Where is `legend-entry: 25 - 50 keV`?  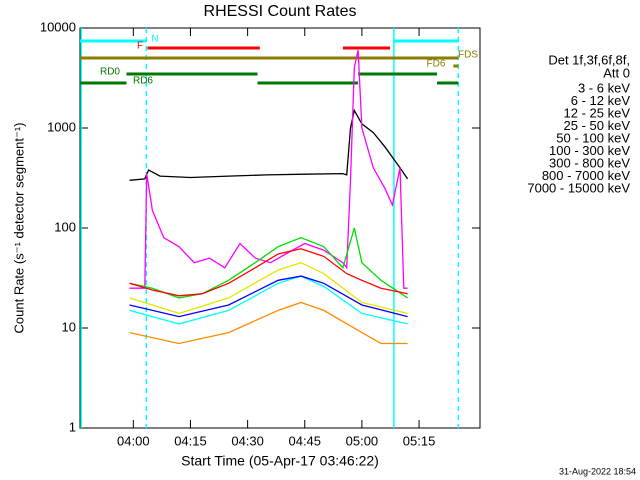
legend-entry: 25 - 50 keV is located at coordinates (597, 125).